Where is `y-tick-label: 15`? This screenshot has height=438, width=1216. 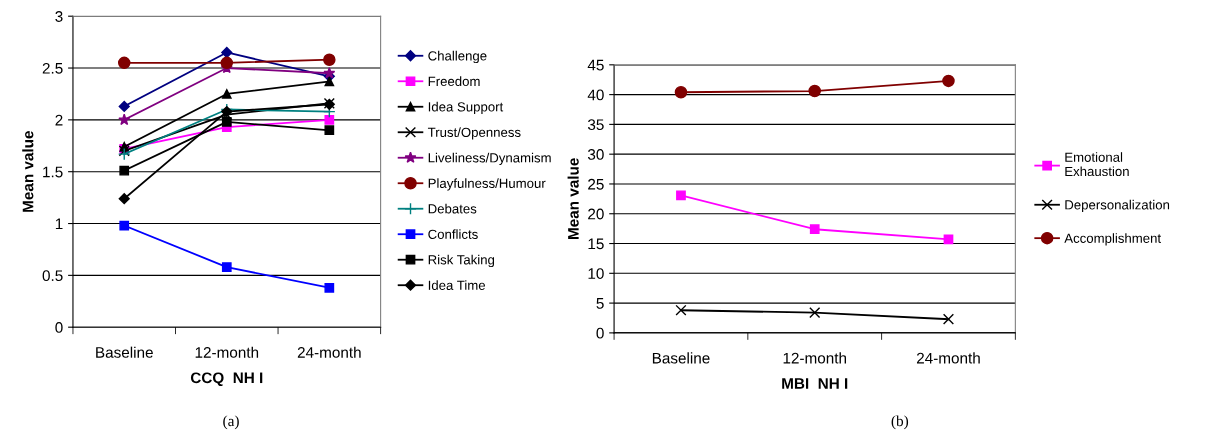
y-tick-label: 15 is located at coordinates (596, 244).